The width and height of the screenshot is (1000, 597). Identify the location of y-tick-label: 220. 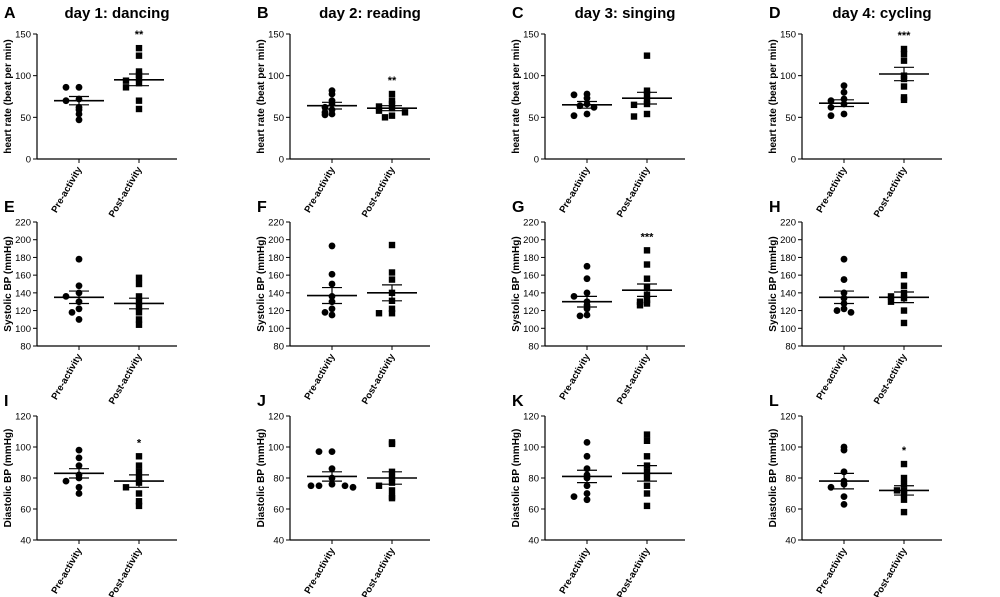
(788, 223).